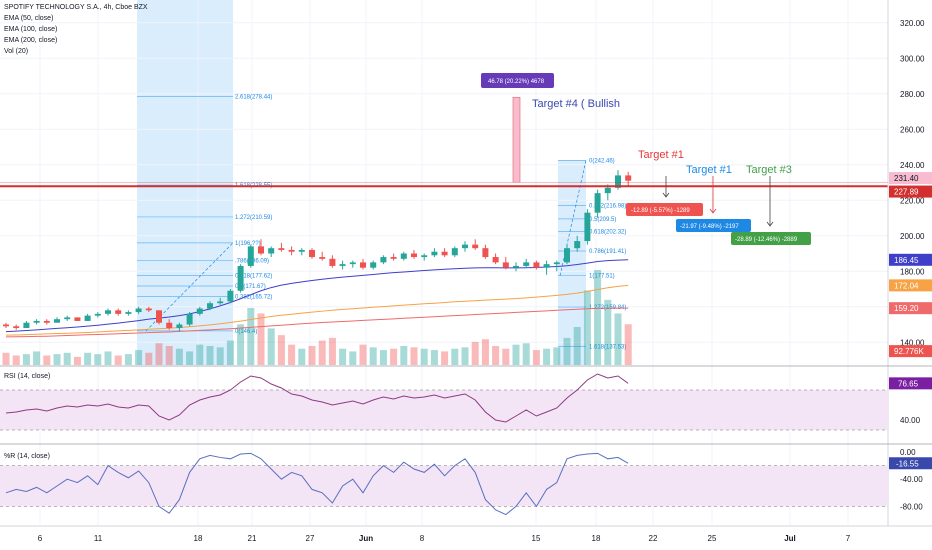  What do you see at coordinates (912, 236) in the screenshot?
I see `price-tick-label: 200.00` at bounding box center [912, 236].